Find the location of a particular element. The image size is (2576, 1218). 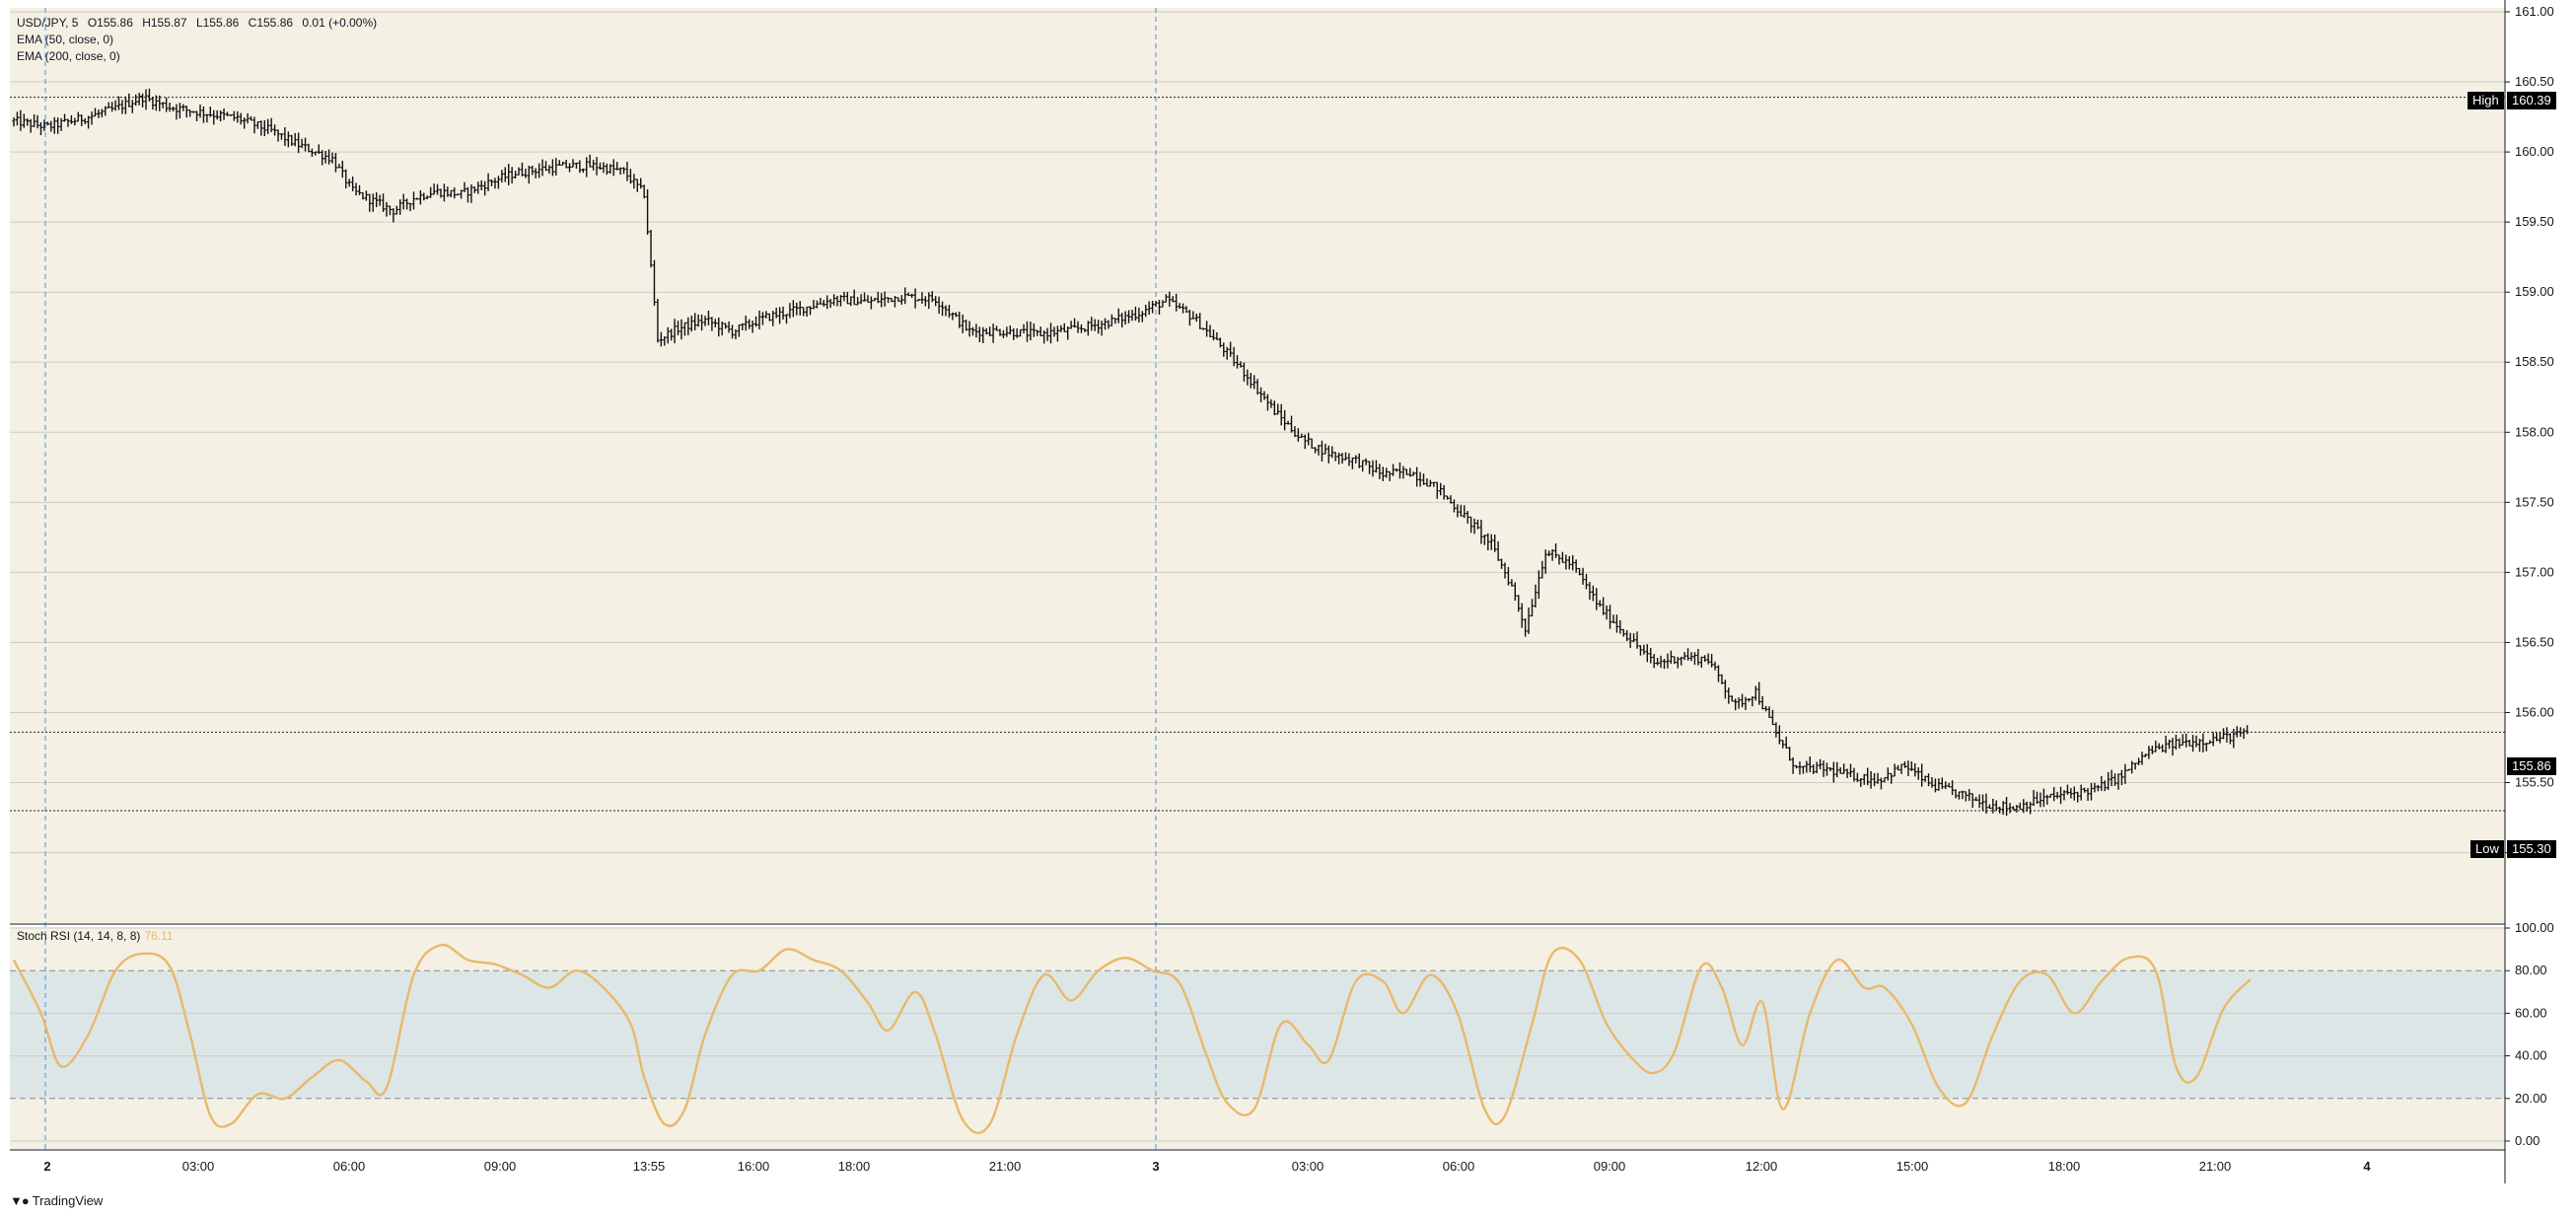

change-value: 0.01 (+0.00%) is located at coordinates (340, 23).